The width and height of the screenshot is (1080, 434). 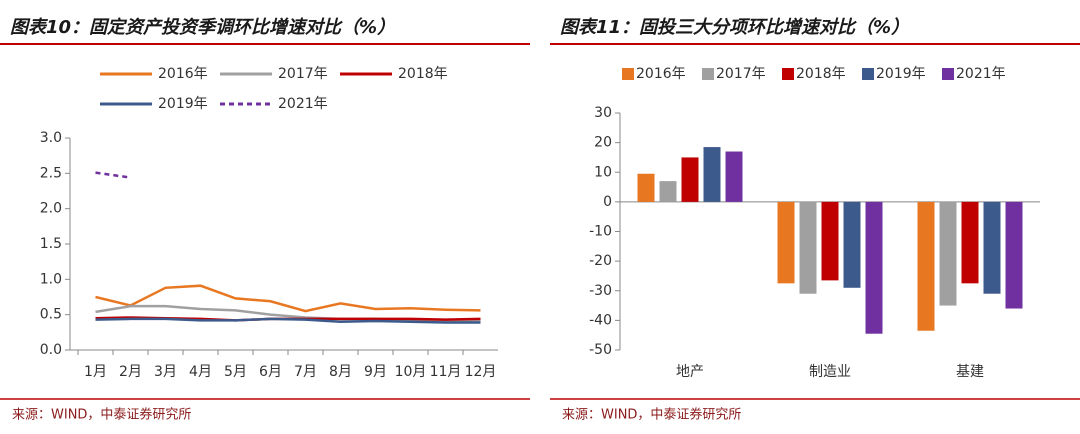 What do you see at coordinates (51, 315) in the screenshot?
I see `y-tick-label: 0.5` at bounding box center [51, 315].